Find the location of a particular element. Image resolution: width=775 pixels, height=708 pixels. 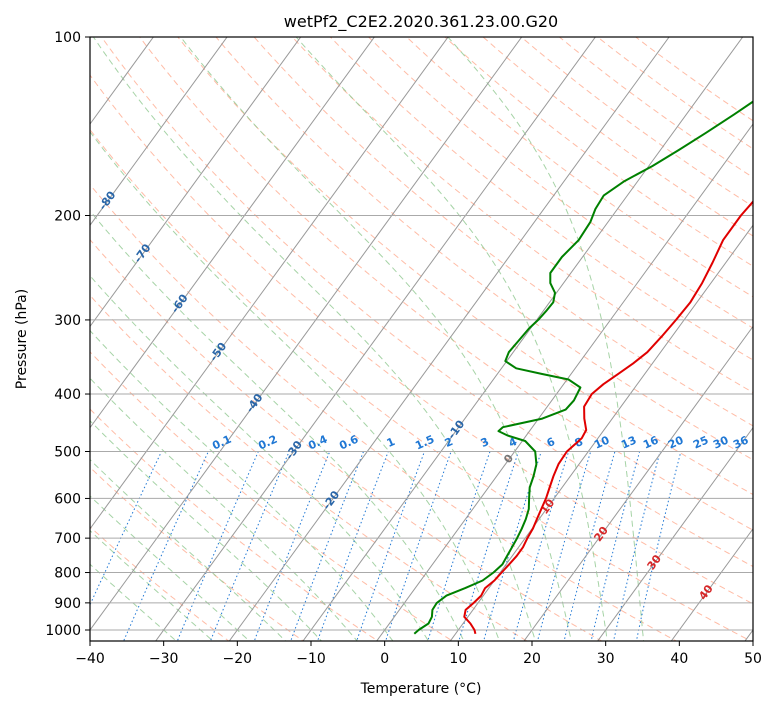

mixing-ratio-label: 13 is located at coordinates (628, 442).